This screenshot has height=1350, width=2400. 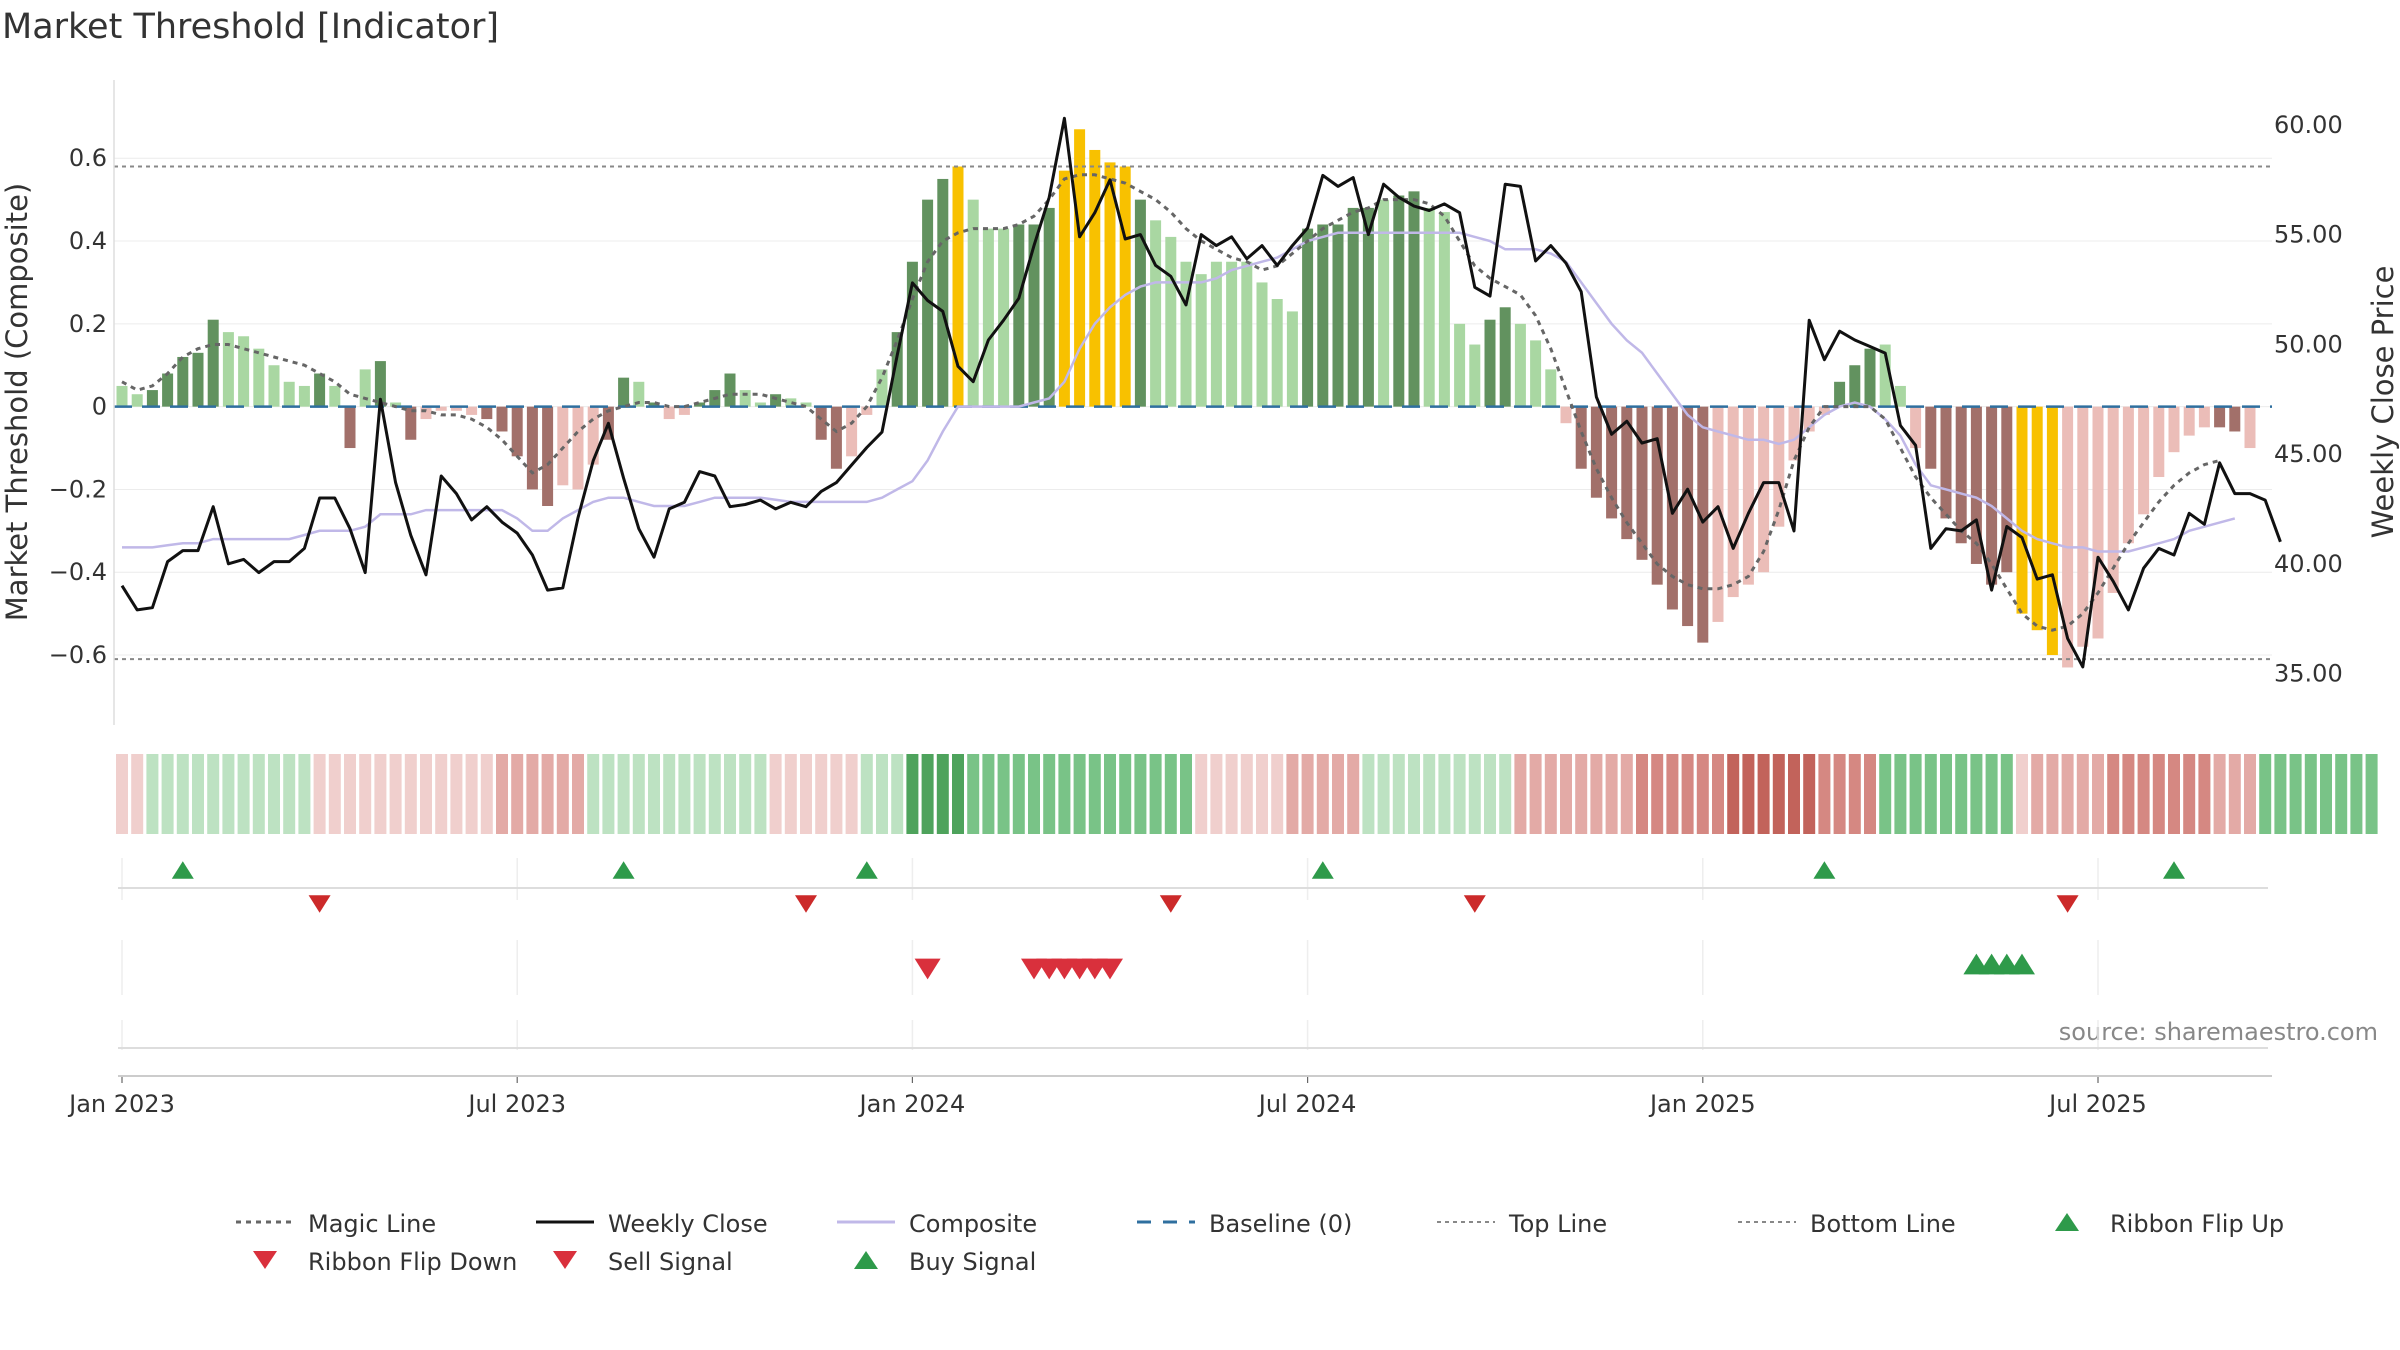 I want to click on x-tick-label: Jan 2023, so click(x=121, y=1104).